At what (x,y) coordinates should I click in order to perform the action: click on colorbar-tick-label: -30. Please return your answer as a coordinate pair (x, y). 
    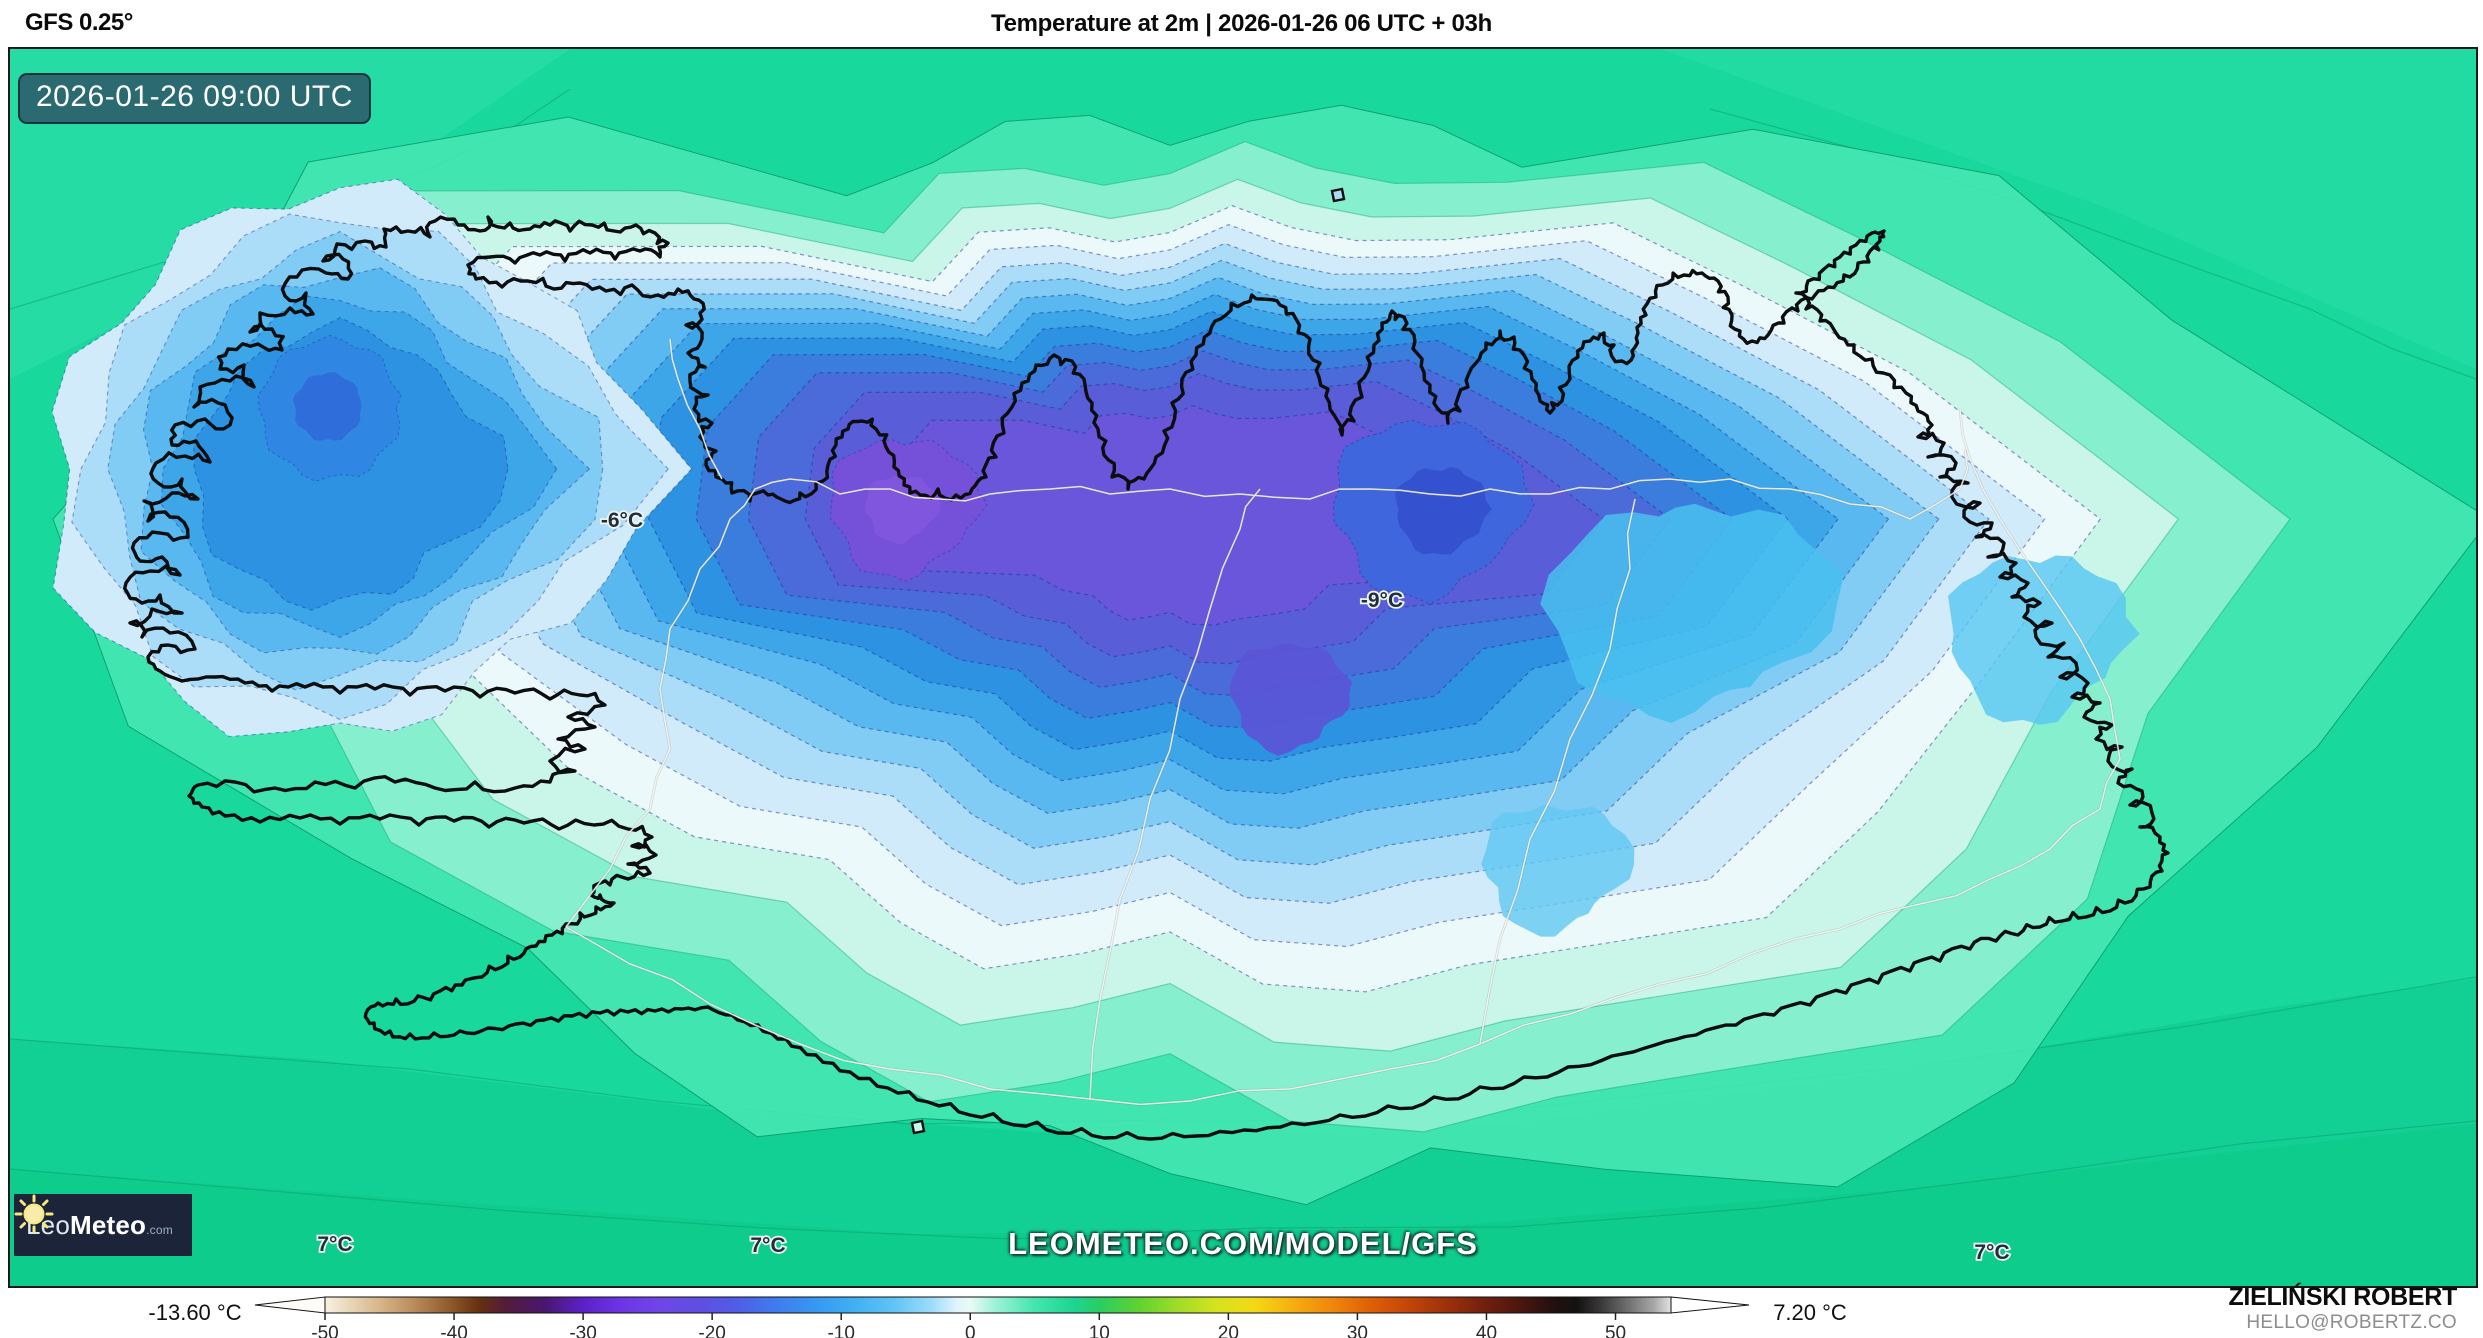
    Looking at the image, I should click on (582, 1330).